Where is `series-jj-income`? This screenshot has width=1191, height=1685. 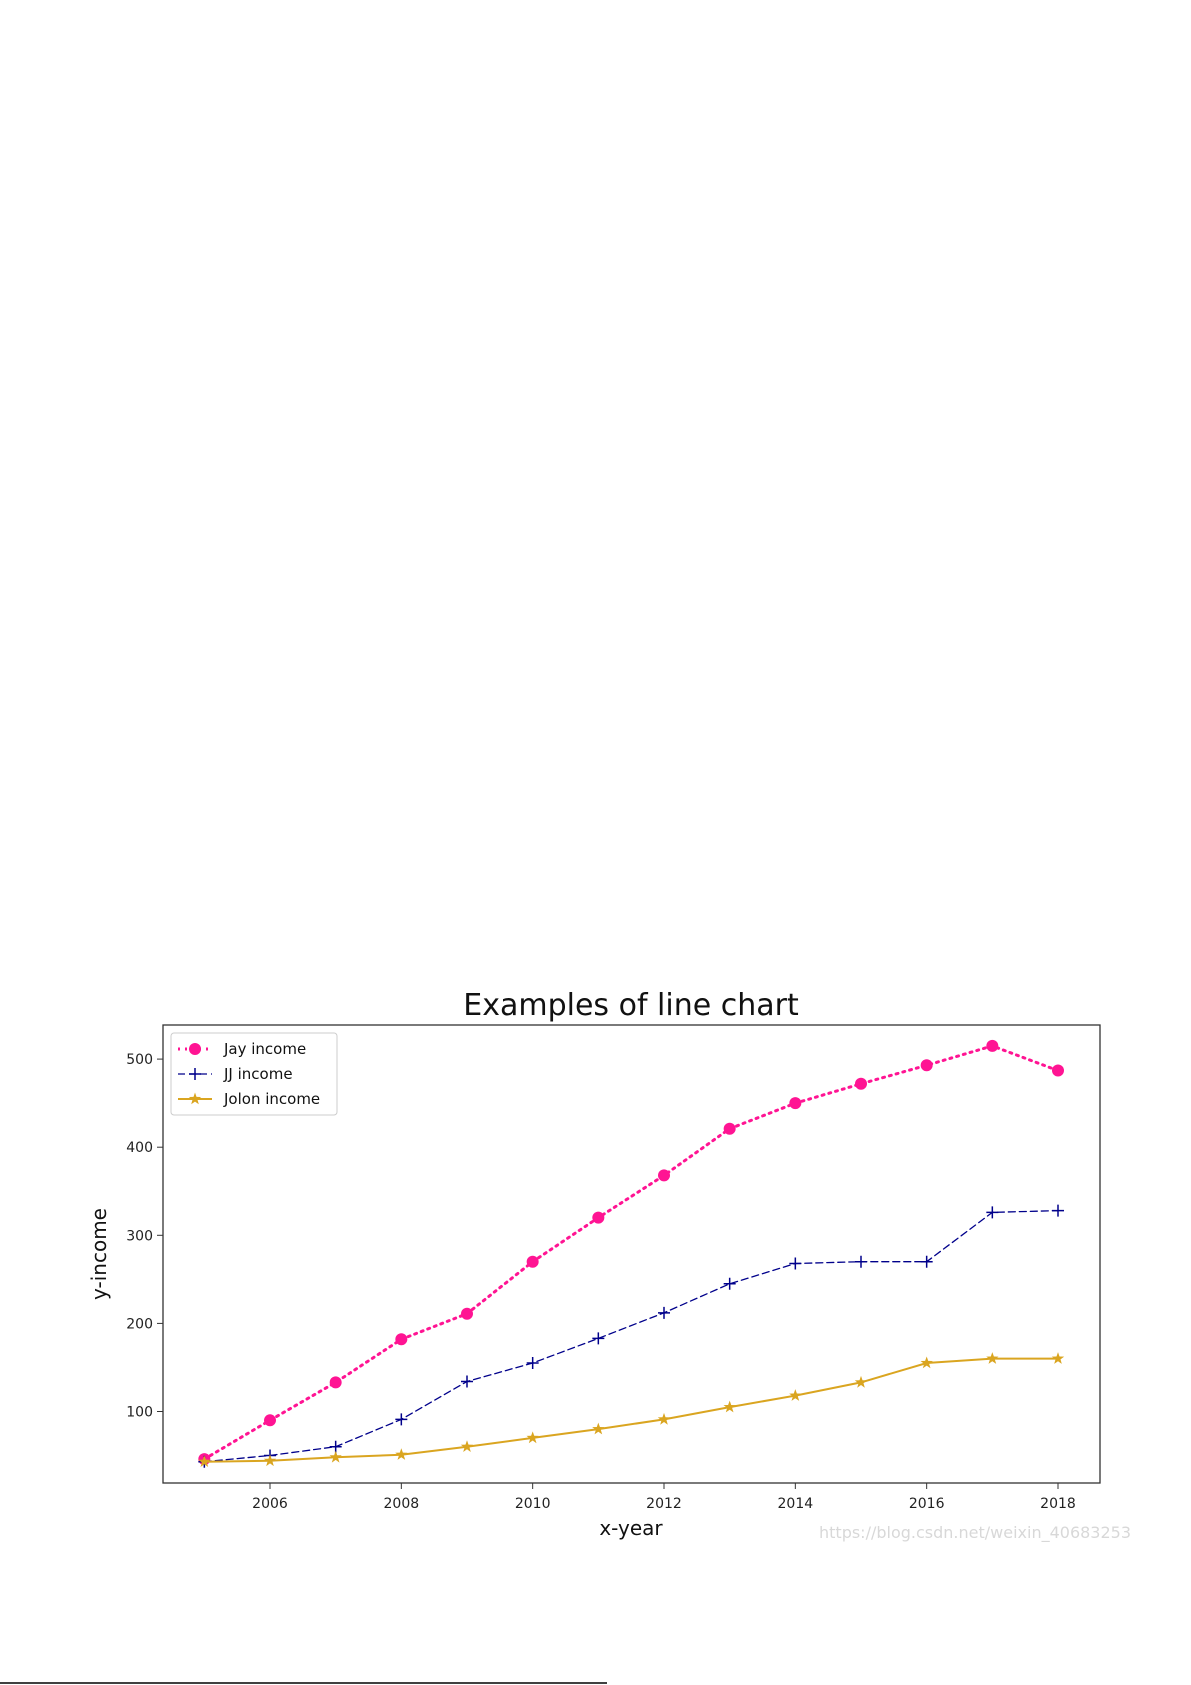 series-jj-income is located at coordinates (631, 1336).